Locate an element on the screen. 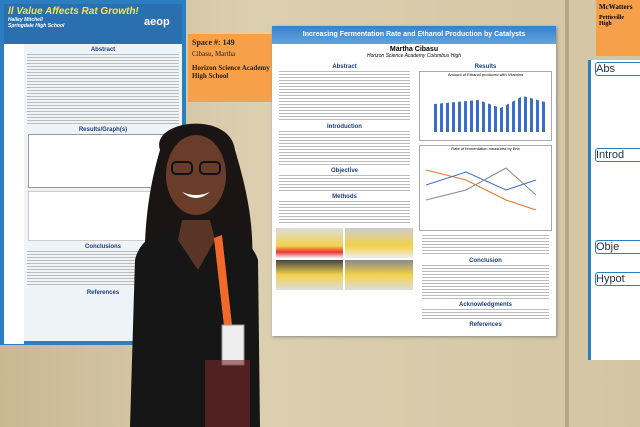 This screenshot has width=640, height=427. space-number: Space #: 149 is located at coordinates (213, 42).